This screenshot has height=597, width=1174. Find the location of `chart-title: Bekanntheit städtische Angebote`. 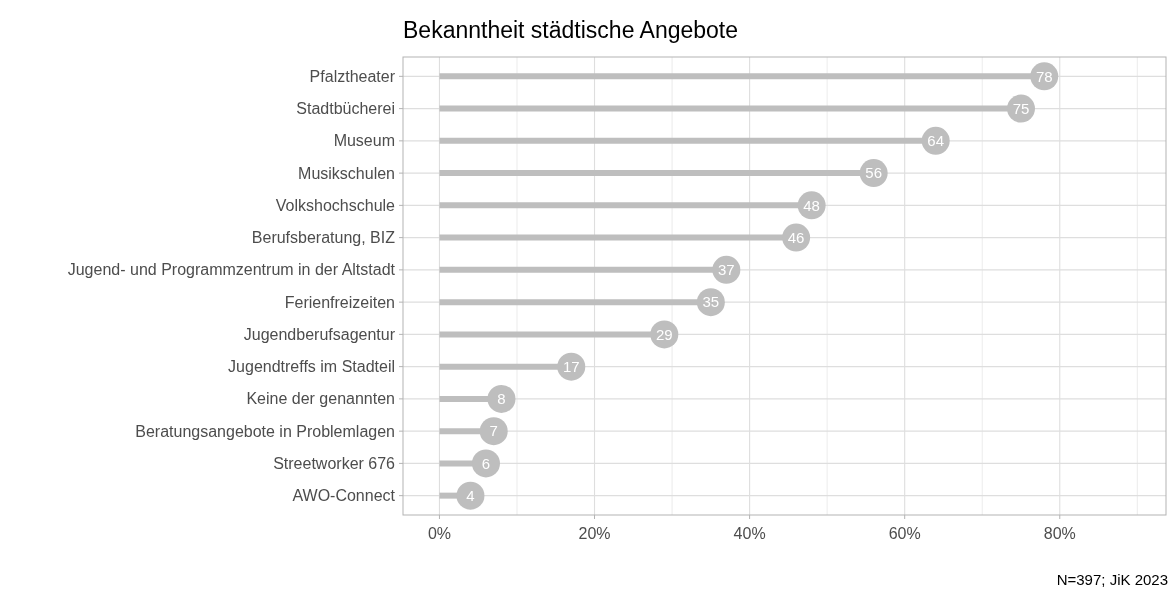

chart-title: Bekanntheit städtische Angebote is located at coordinates (571, 30).